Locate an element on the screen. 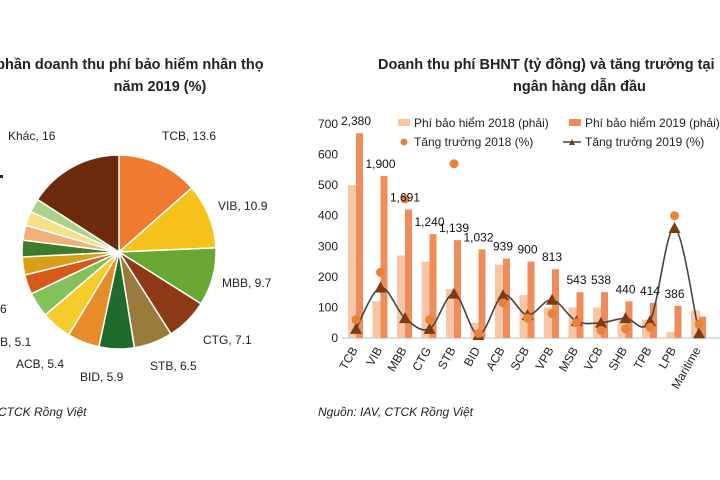 The image size is (720, 480). y-tick-label: 500 is located at coordinates (328, 185).